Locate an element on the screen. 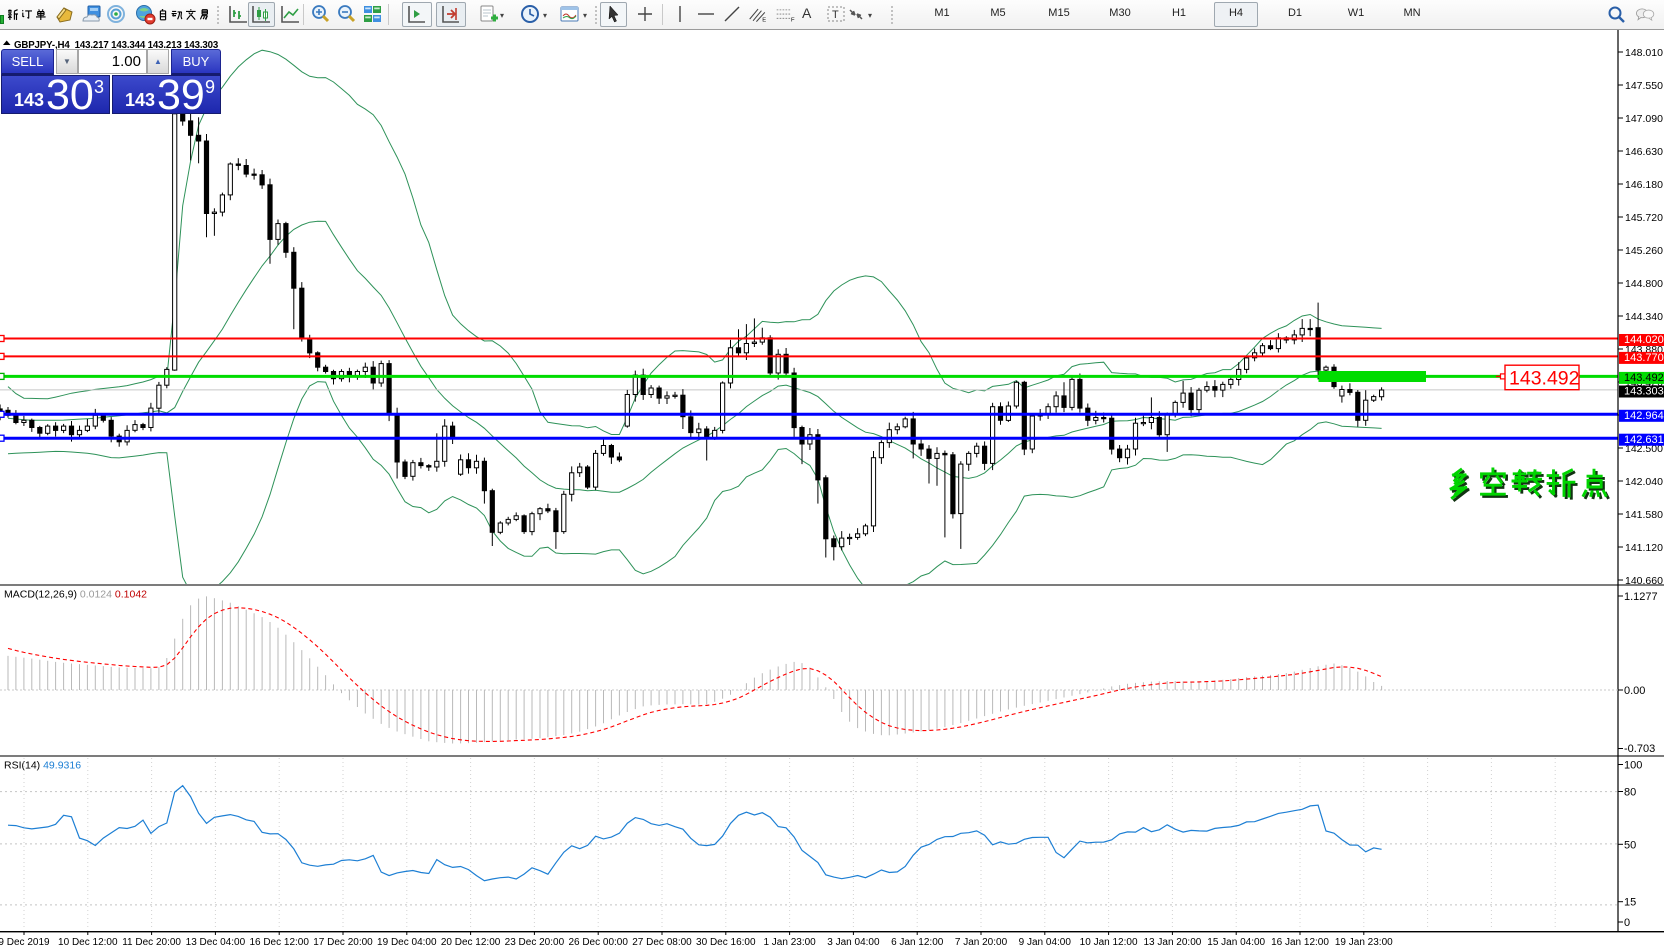 The width and height of the screenshot is (1664, 950). svg-text: 145.720 is located at coordinates (1644, 218).